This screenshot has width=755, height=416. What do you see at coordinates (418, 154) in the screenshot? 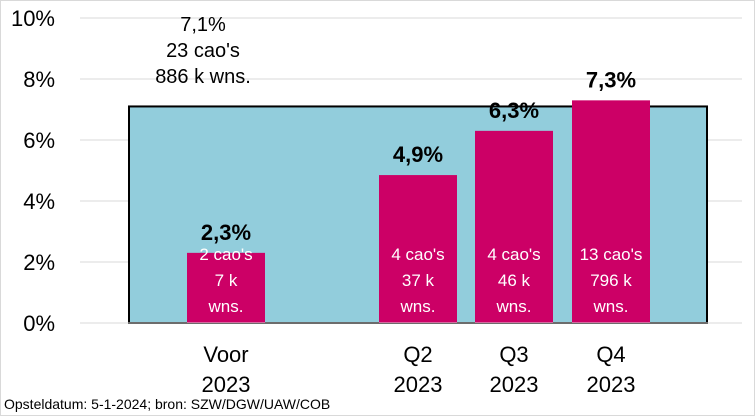
I see `value-label: 4,9%` at bounding box center [418, 154].